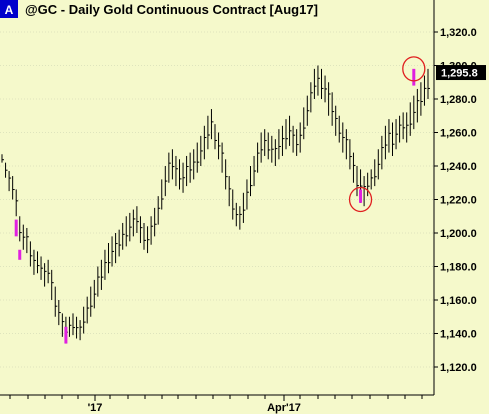 Image resolution: width=489 pixels, height=414 pixels. I want to click on price-tick-label: 1,220.0, so click(458, 201).